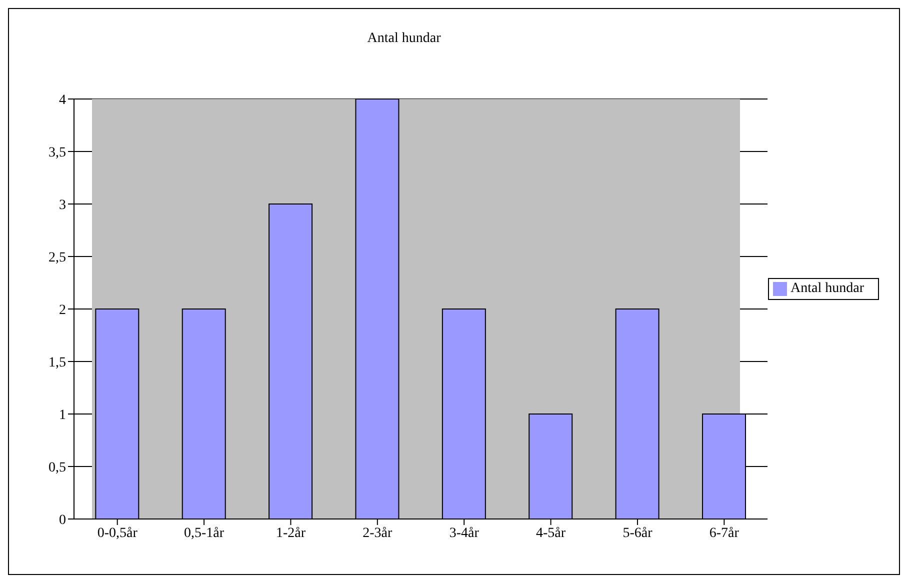  What do you see at coordinates (62, 205) in the screenshot?
I see `y-tick-label: 3` at bounding box center [62, 205].